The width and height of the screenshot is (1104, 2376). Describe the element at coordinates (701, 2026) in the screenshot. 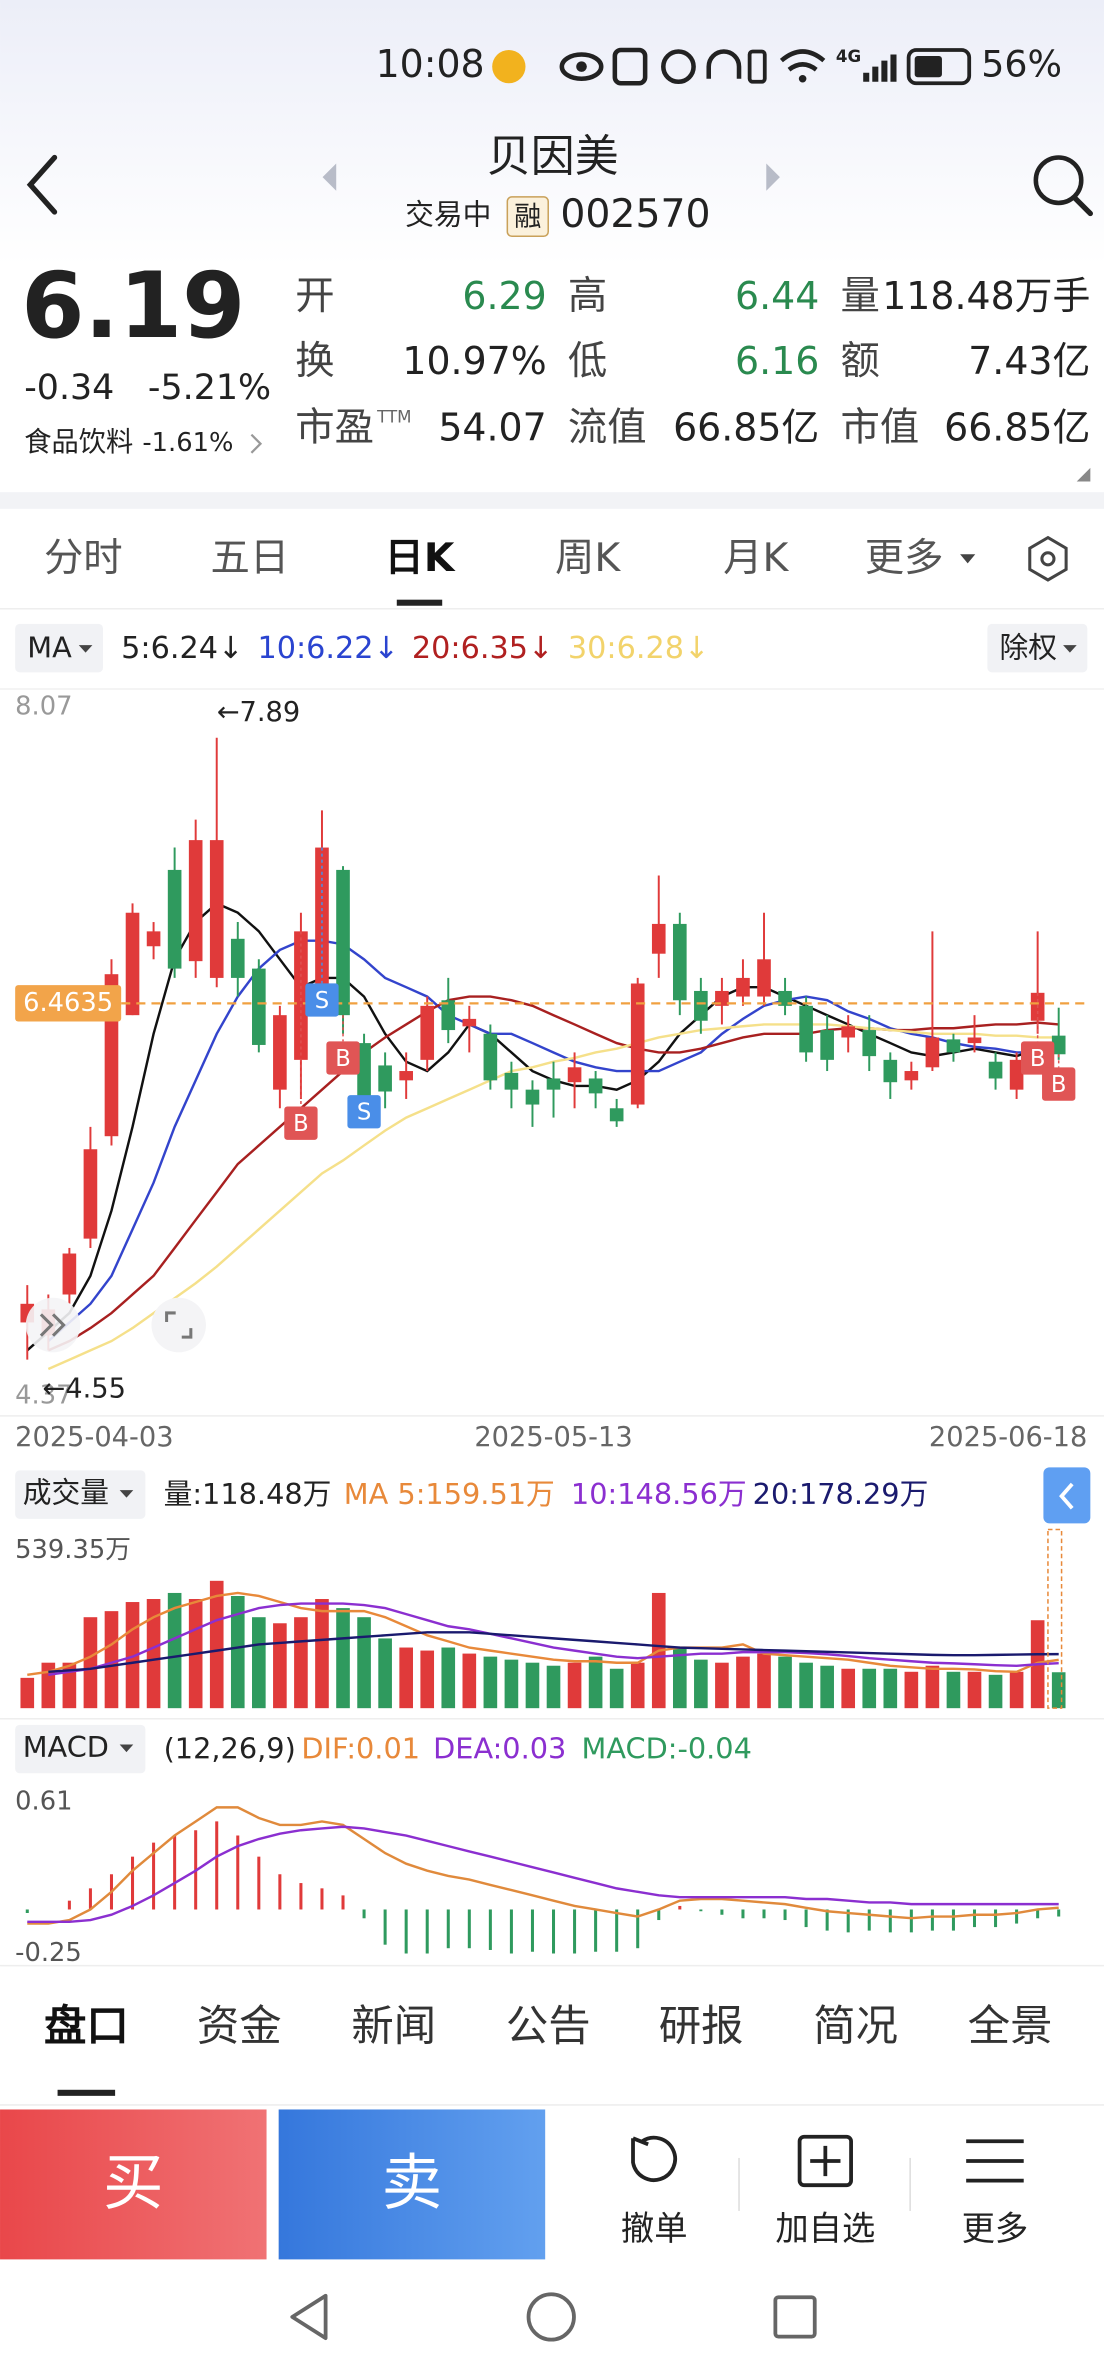

I see `detail-tab: 研报` at that location.